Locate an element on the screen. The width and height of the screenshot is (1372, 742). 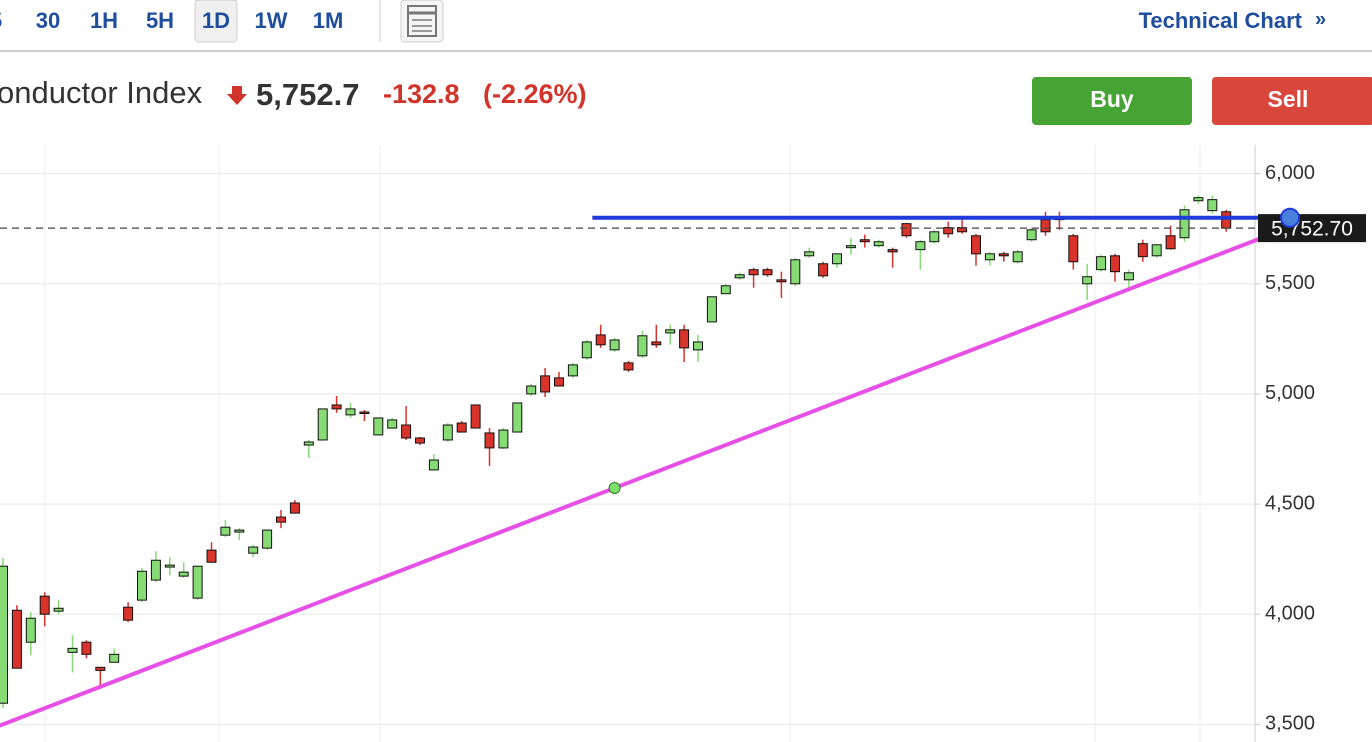
sell-button: Sell is located at coordinates (1292, 101).